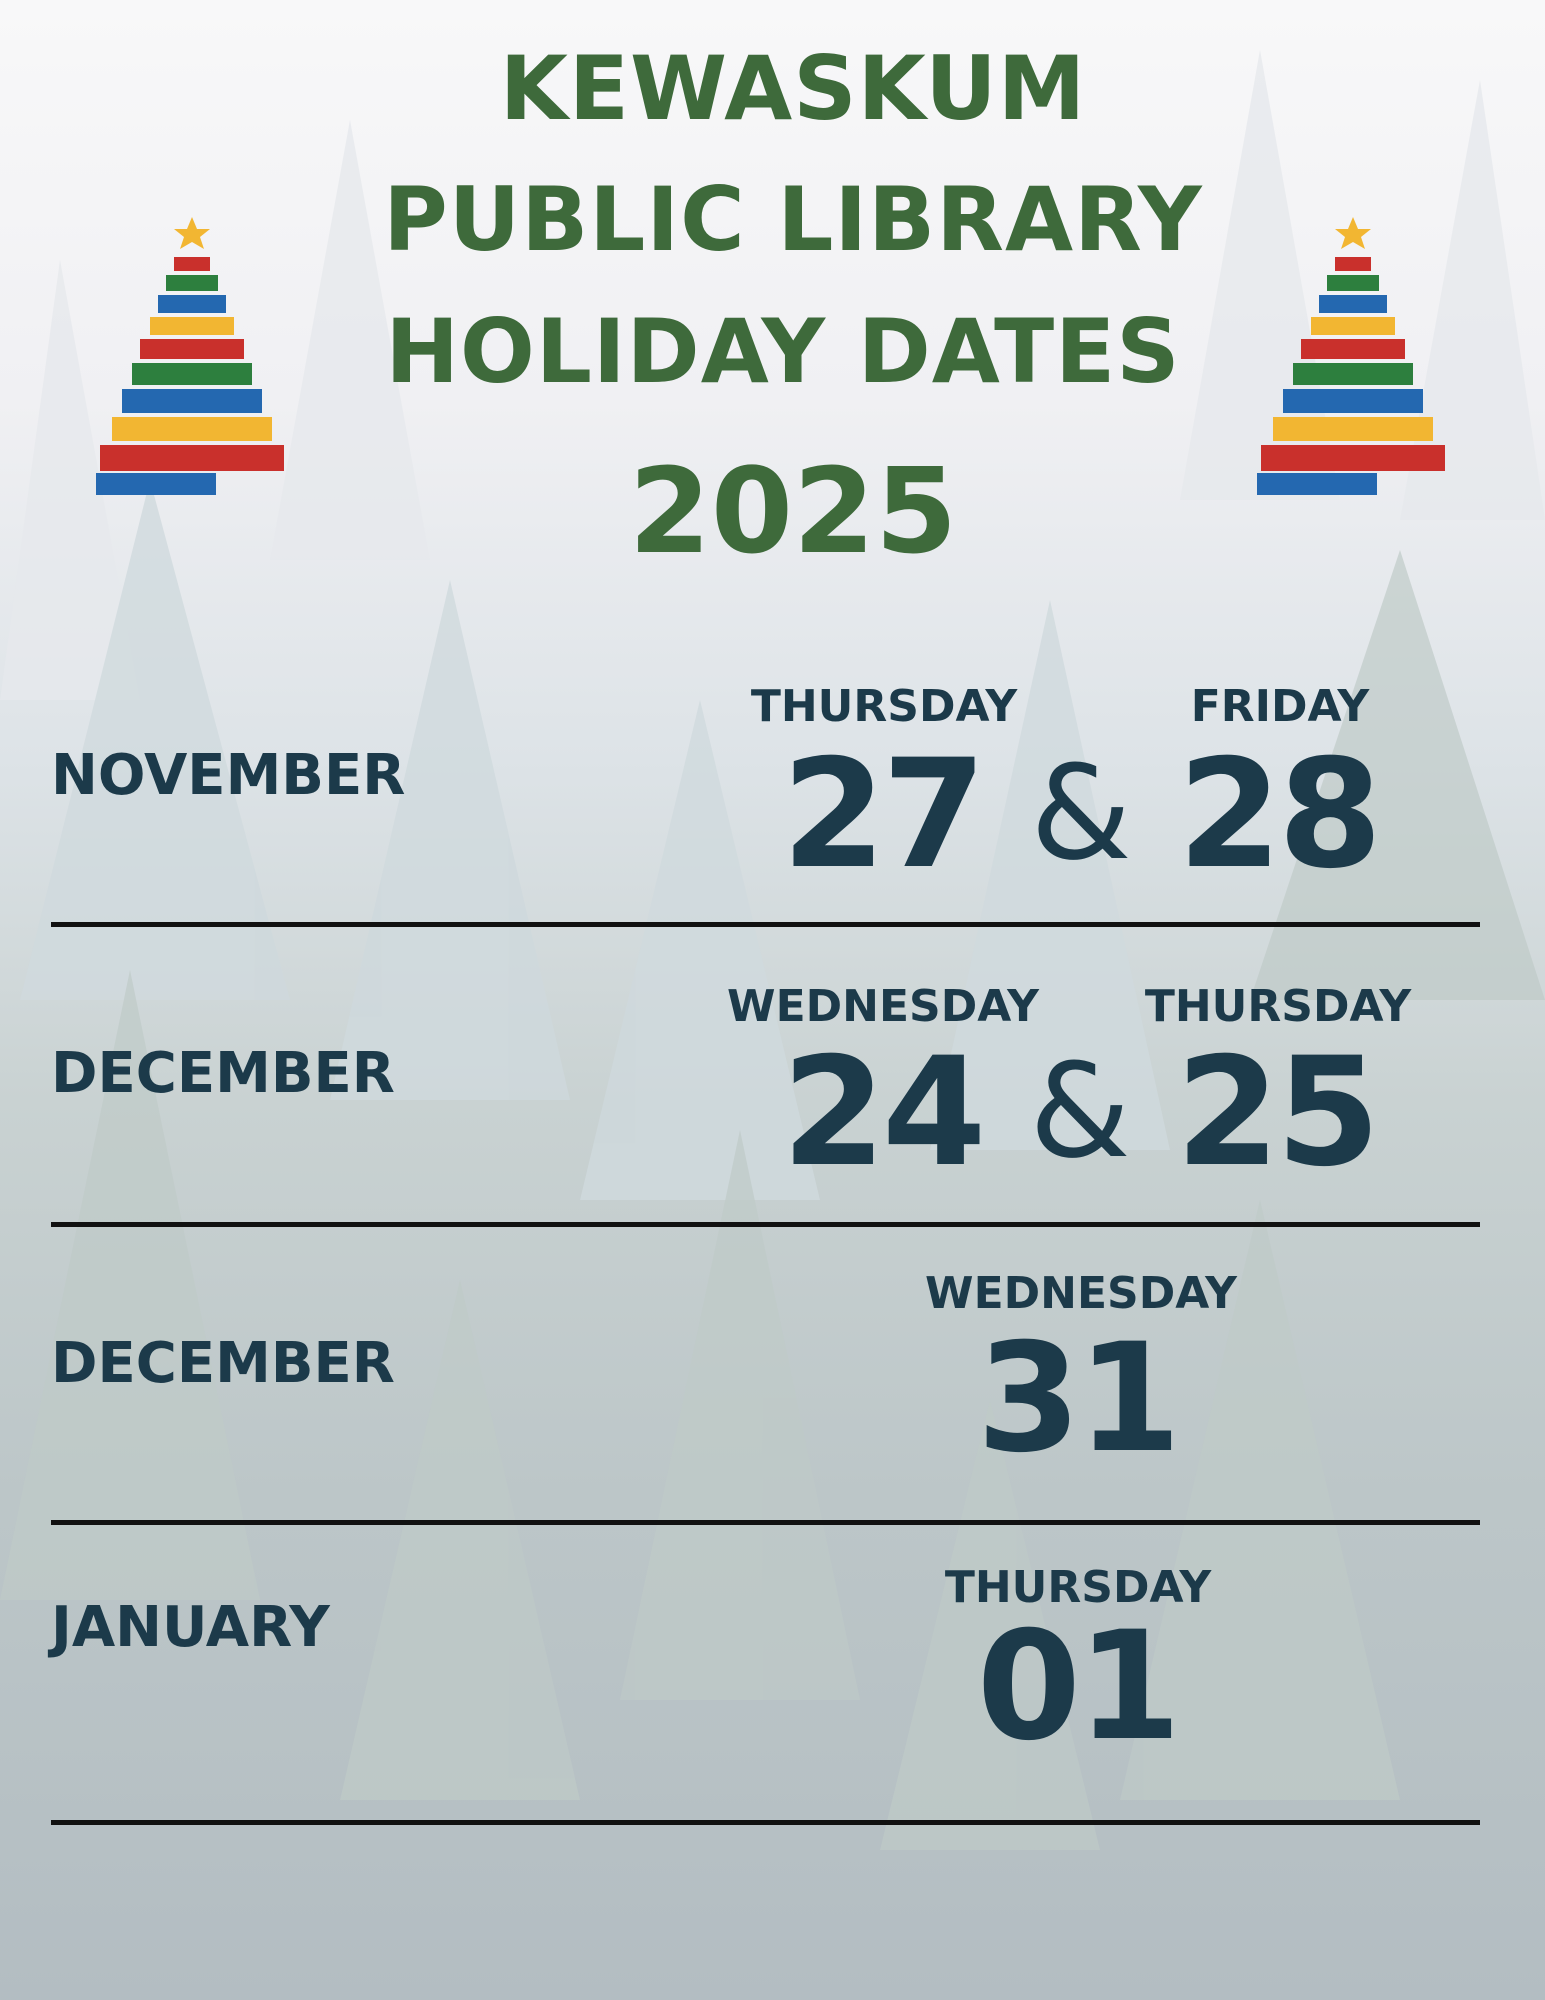  What do you see at coordinates (793, 219) in the screenshot?
I see `title-line-2: PUBLIC LIBRARY` at bounding box center [793, 219].